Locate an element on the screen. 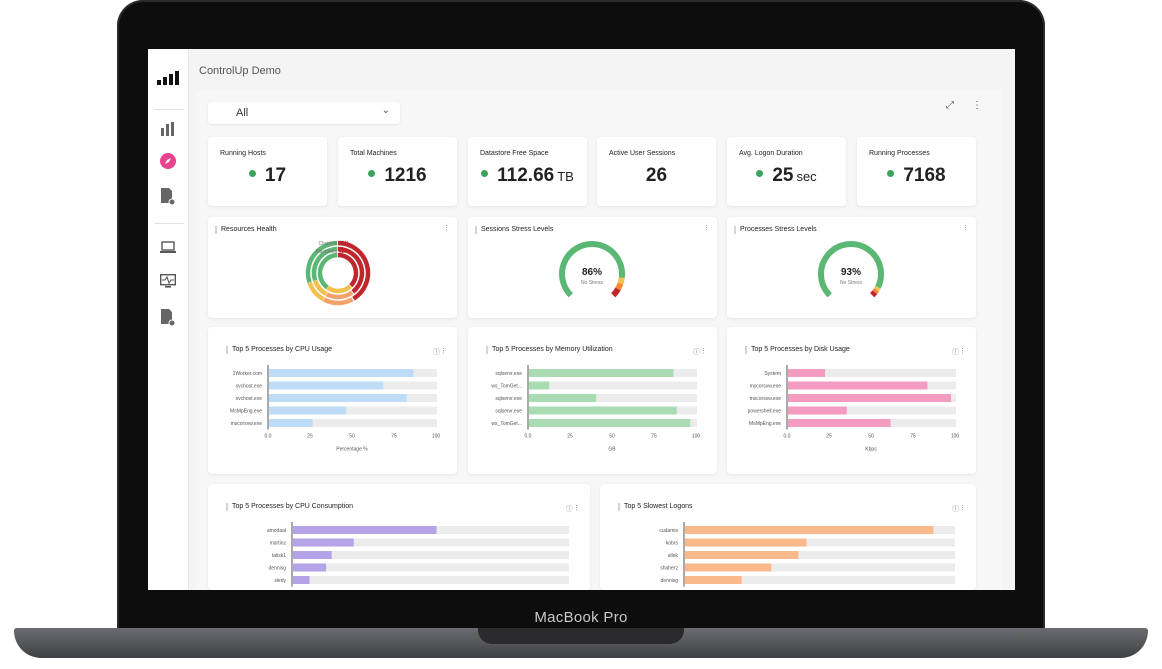  bar-chart: cudamis kobrs allek shaherz dennisg is located at coordinates (807, 554).